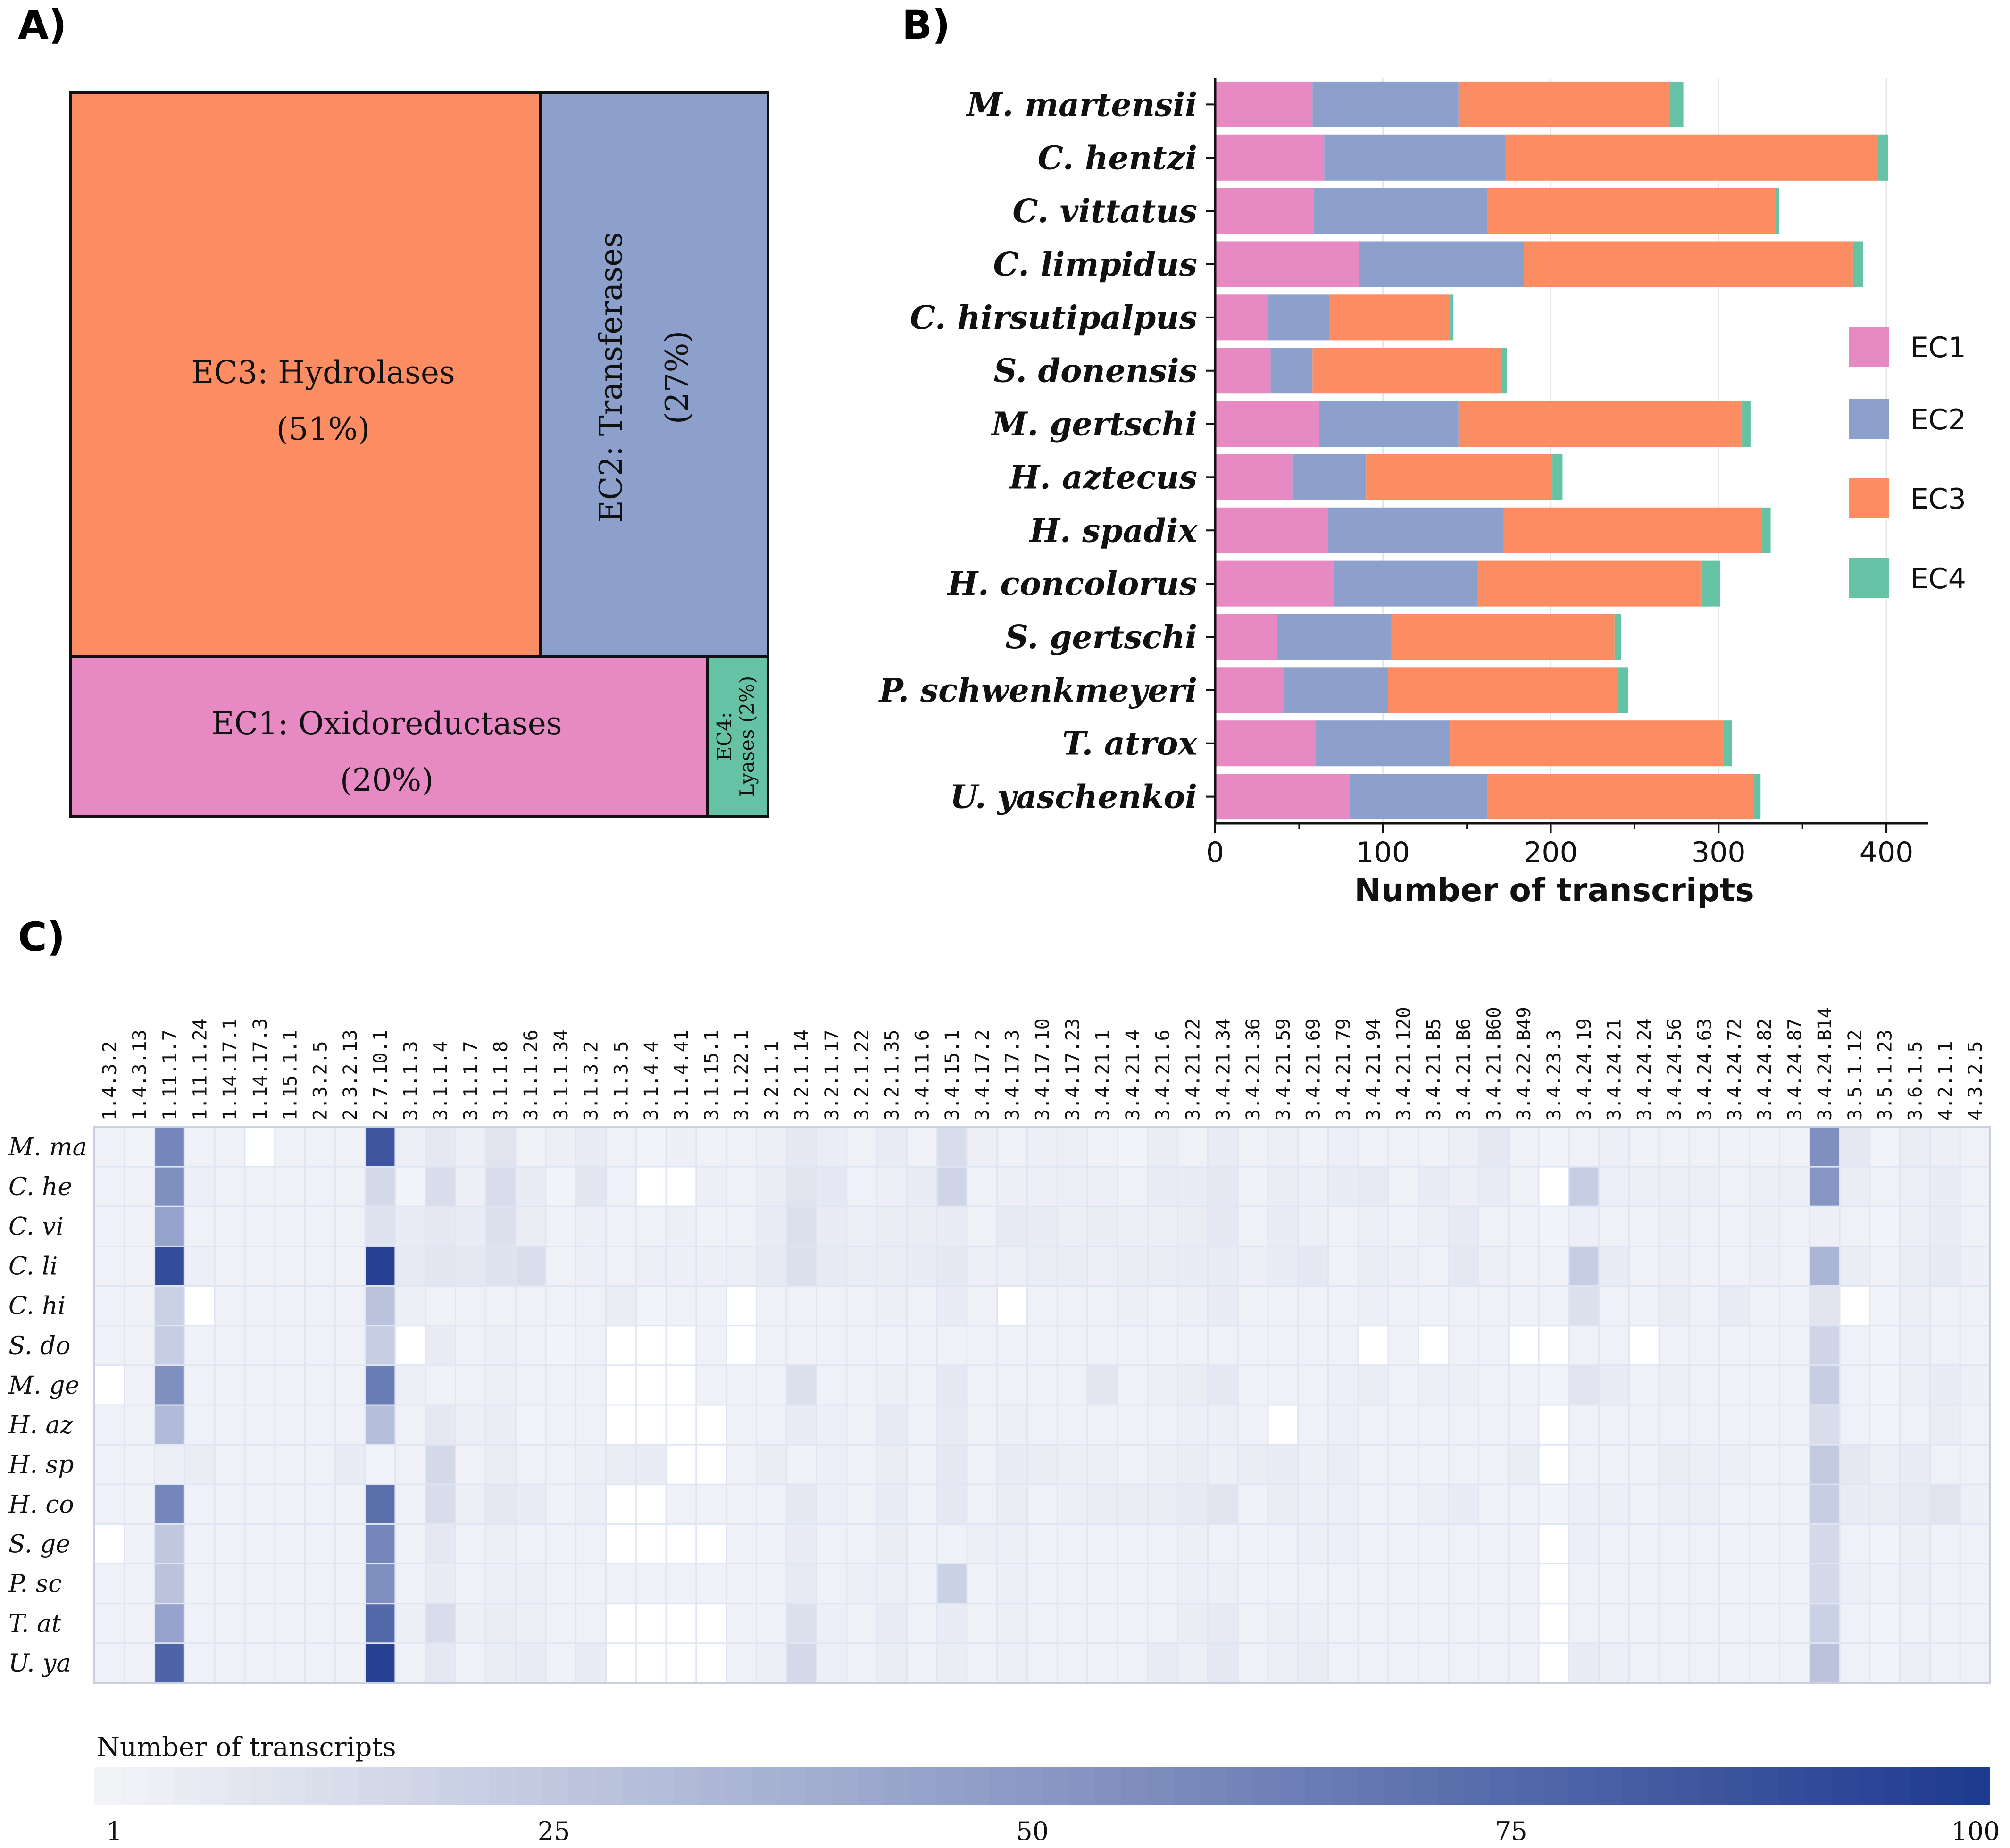 The height and width of the screenshot is (1848, 2010). What do you see at coordinates (1254, 477) in the screenshot?
I see `bar-h-aztecus-ec1` at bounding box center [1254, 477].